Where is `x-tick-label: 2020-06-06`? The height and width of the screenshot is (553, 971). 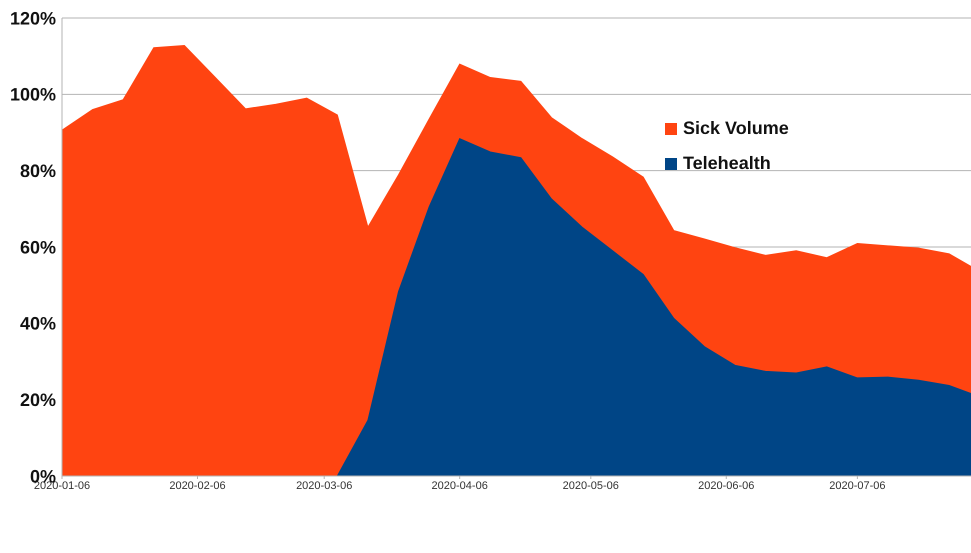
x-tick-label: 2020-06-06 is located at coordinates (726, 486).